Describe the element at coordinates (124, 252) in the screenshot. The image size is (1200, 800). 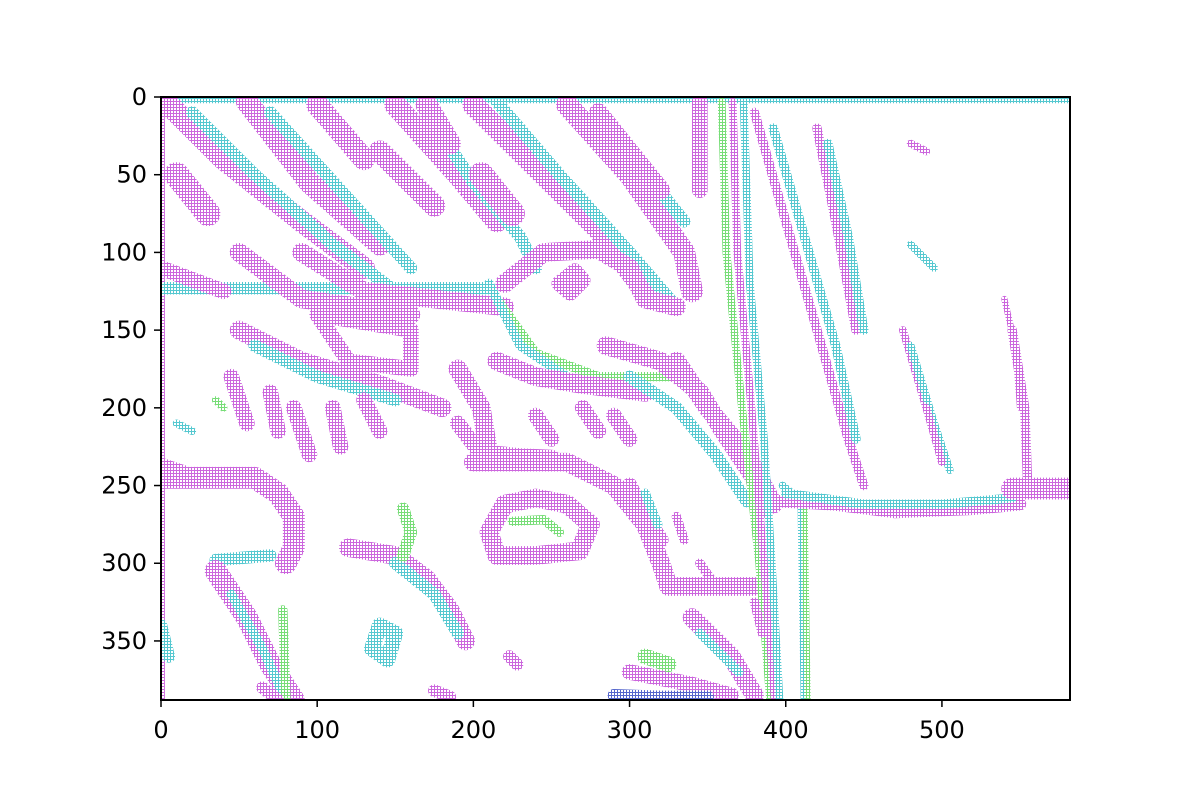
I see `y-tick-label: 100` at that location.